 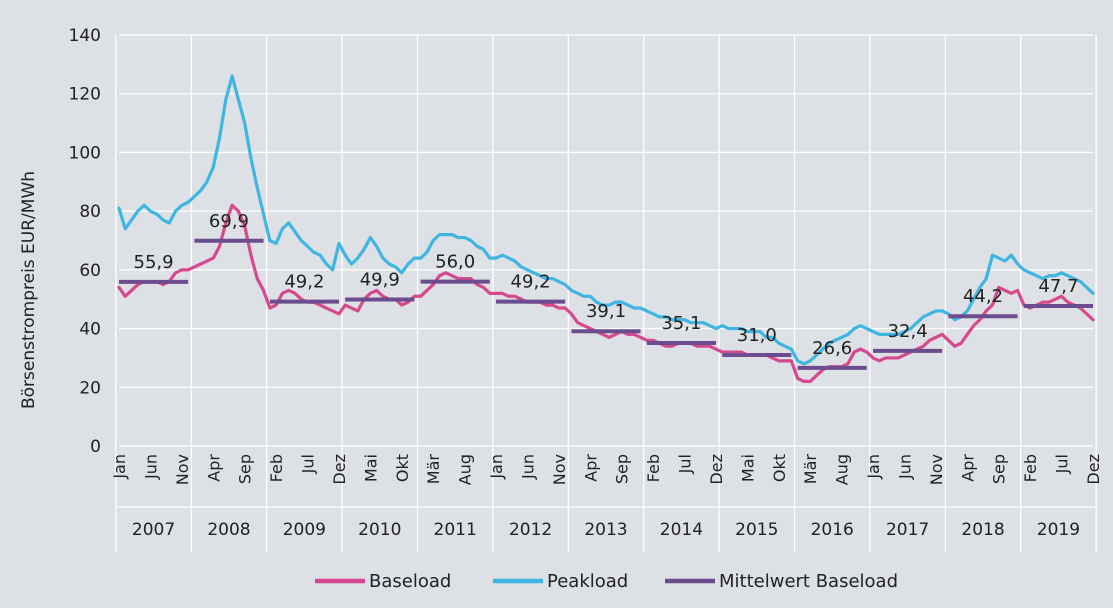 What do you see at coordinates (153, 530) in the screenshot?
I see `year-label: 2007` at bounding box center [153, 530].